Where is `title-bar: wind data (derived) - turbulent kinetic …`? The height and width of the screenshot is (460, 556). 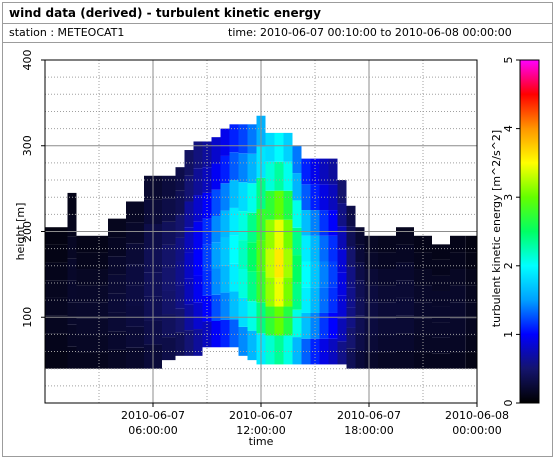
title-bar: wind data (derived) - turbulent kinetic … is located at coordinates (277, 13).